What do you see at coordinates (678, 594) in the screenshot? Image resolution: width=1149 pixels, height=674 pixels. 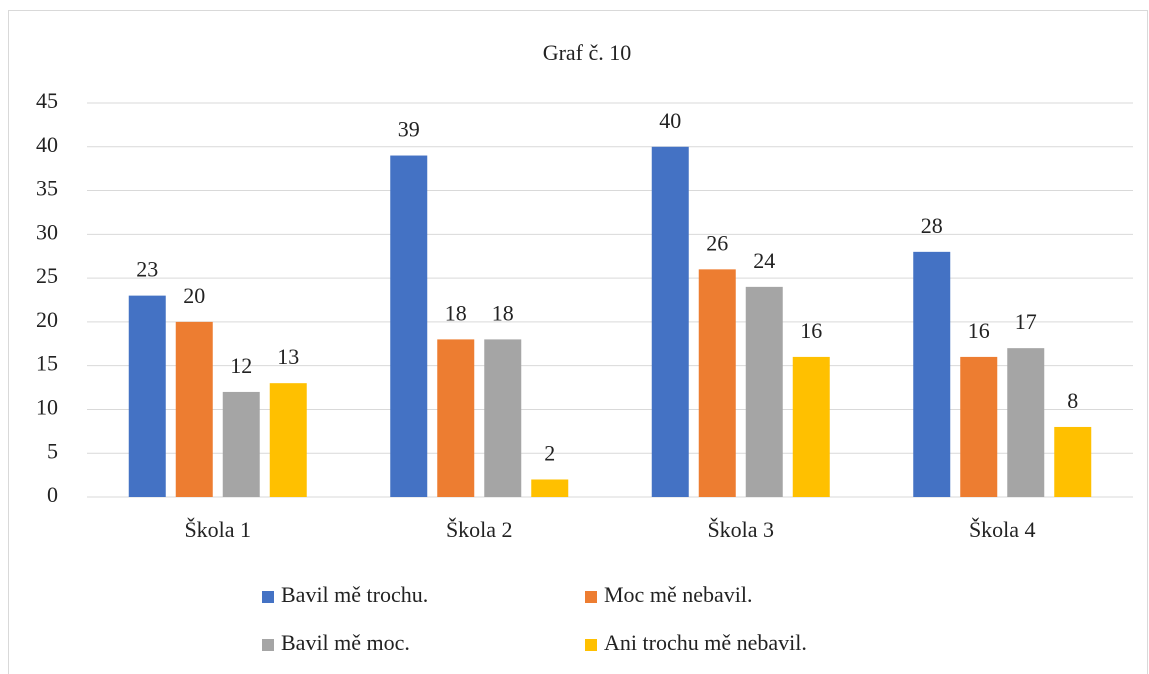 I see `legend-label: Moc mě nebavil.` at bounding box center [678, 594].